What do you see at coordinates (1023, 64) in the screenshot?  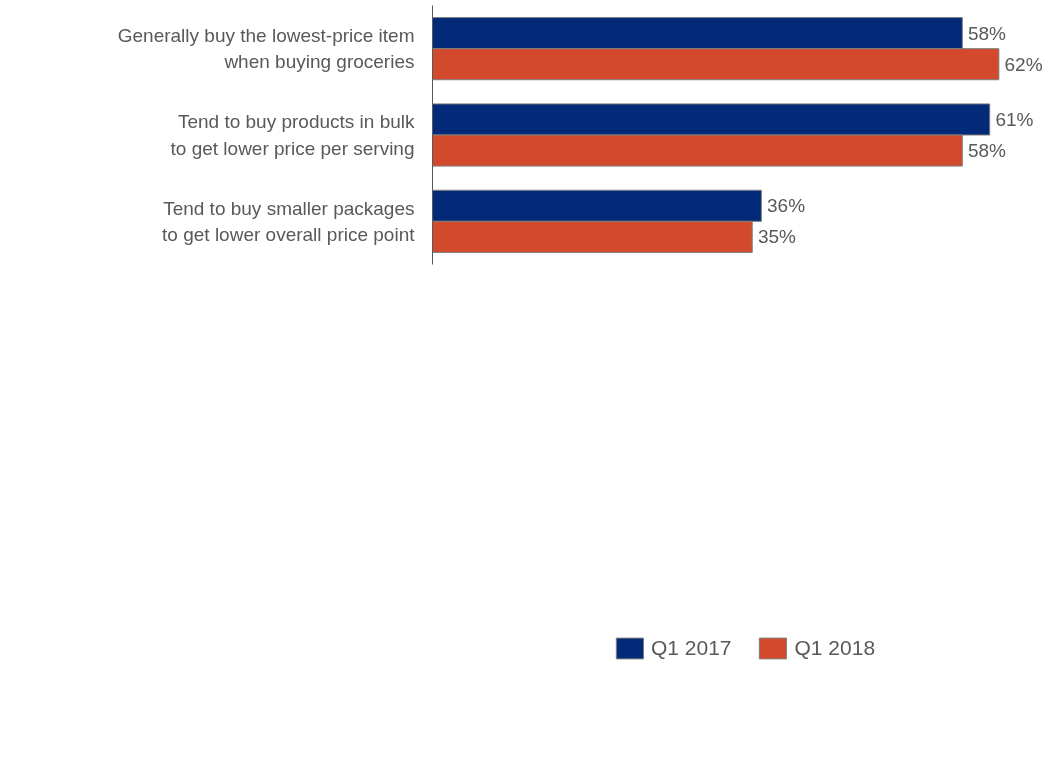 I see `data-label: 62%` at bounding box center [1023, 64].